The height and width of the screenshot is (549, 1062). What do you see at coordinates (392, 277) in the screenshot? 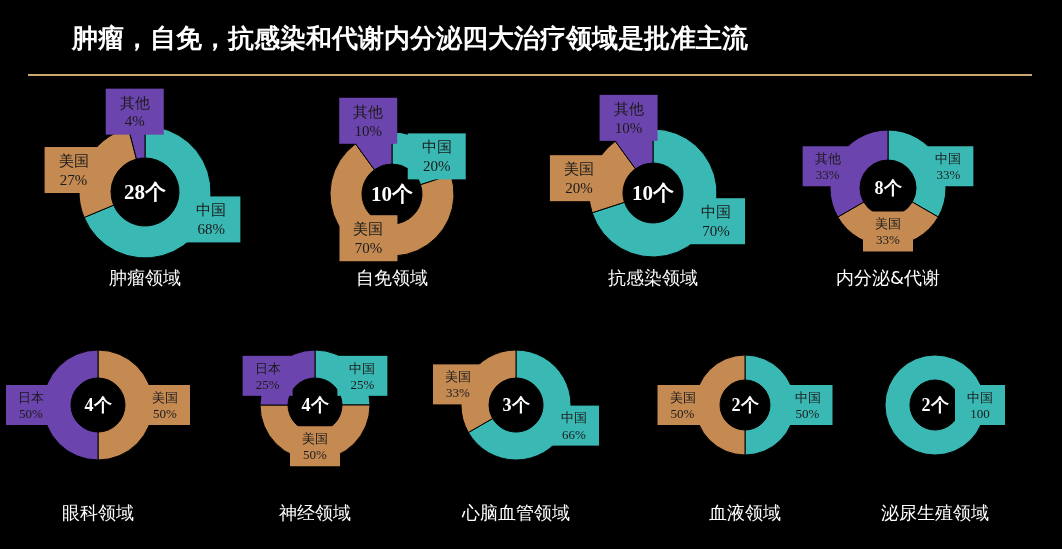
I see `text: 自免领域` at bounding box center [392, 277].